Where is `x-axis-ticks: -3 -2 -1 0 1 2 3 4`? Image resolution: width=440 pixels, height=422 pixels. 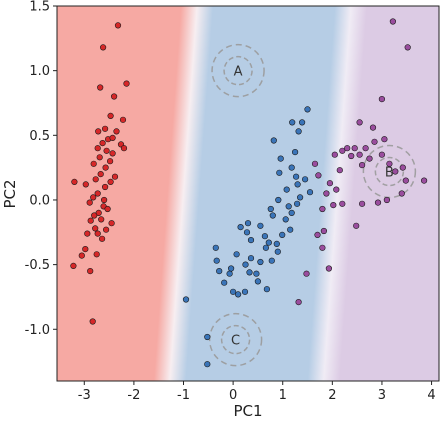
x-axis-ticks: -3 -2 -1 0 1 2 3 4 is located at coordinates (257, 392).